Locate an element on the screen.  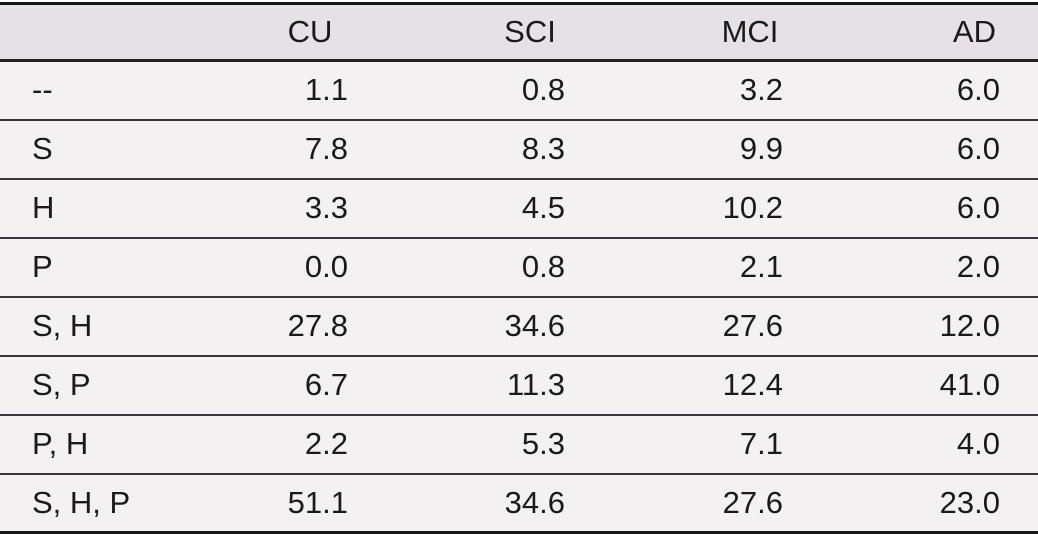
header-row: CU SCI MCI AD is located at coordinates (519, 32).